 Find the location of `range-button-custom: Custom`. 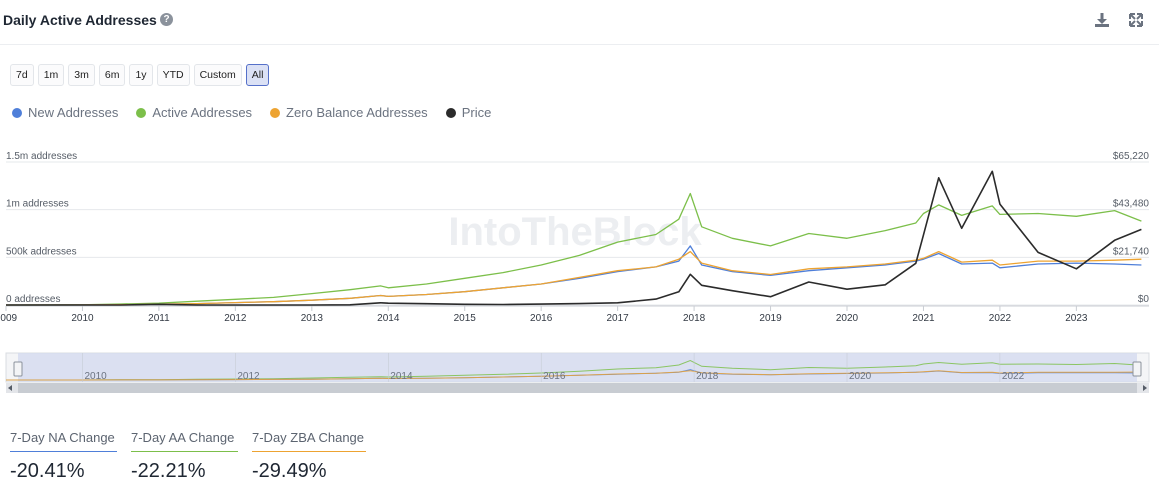

range-button-custom: Custom is located at coordinates (217, 75).